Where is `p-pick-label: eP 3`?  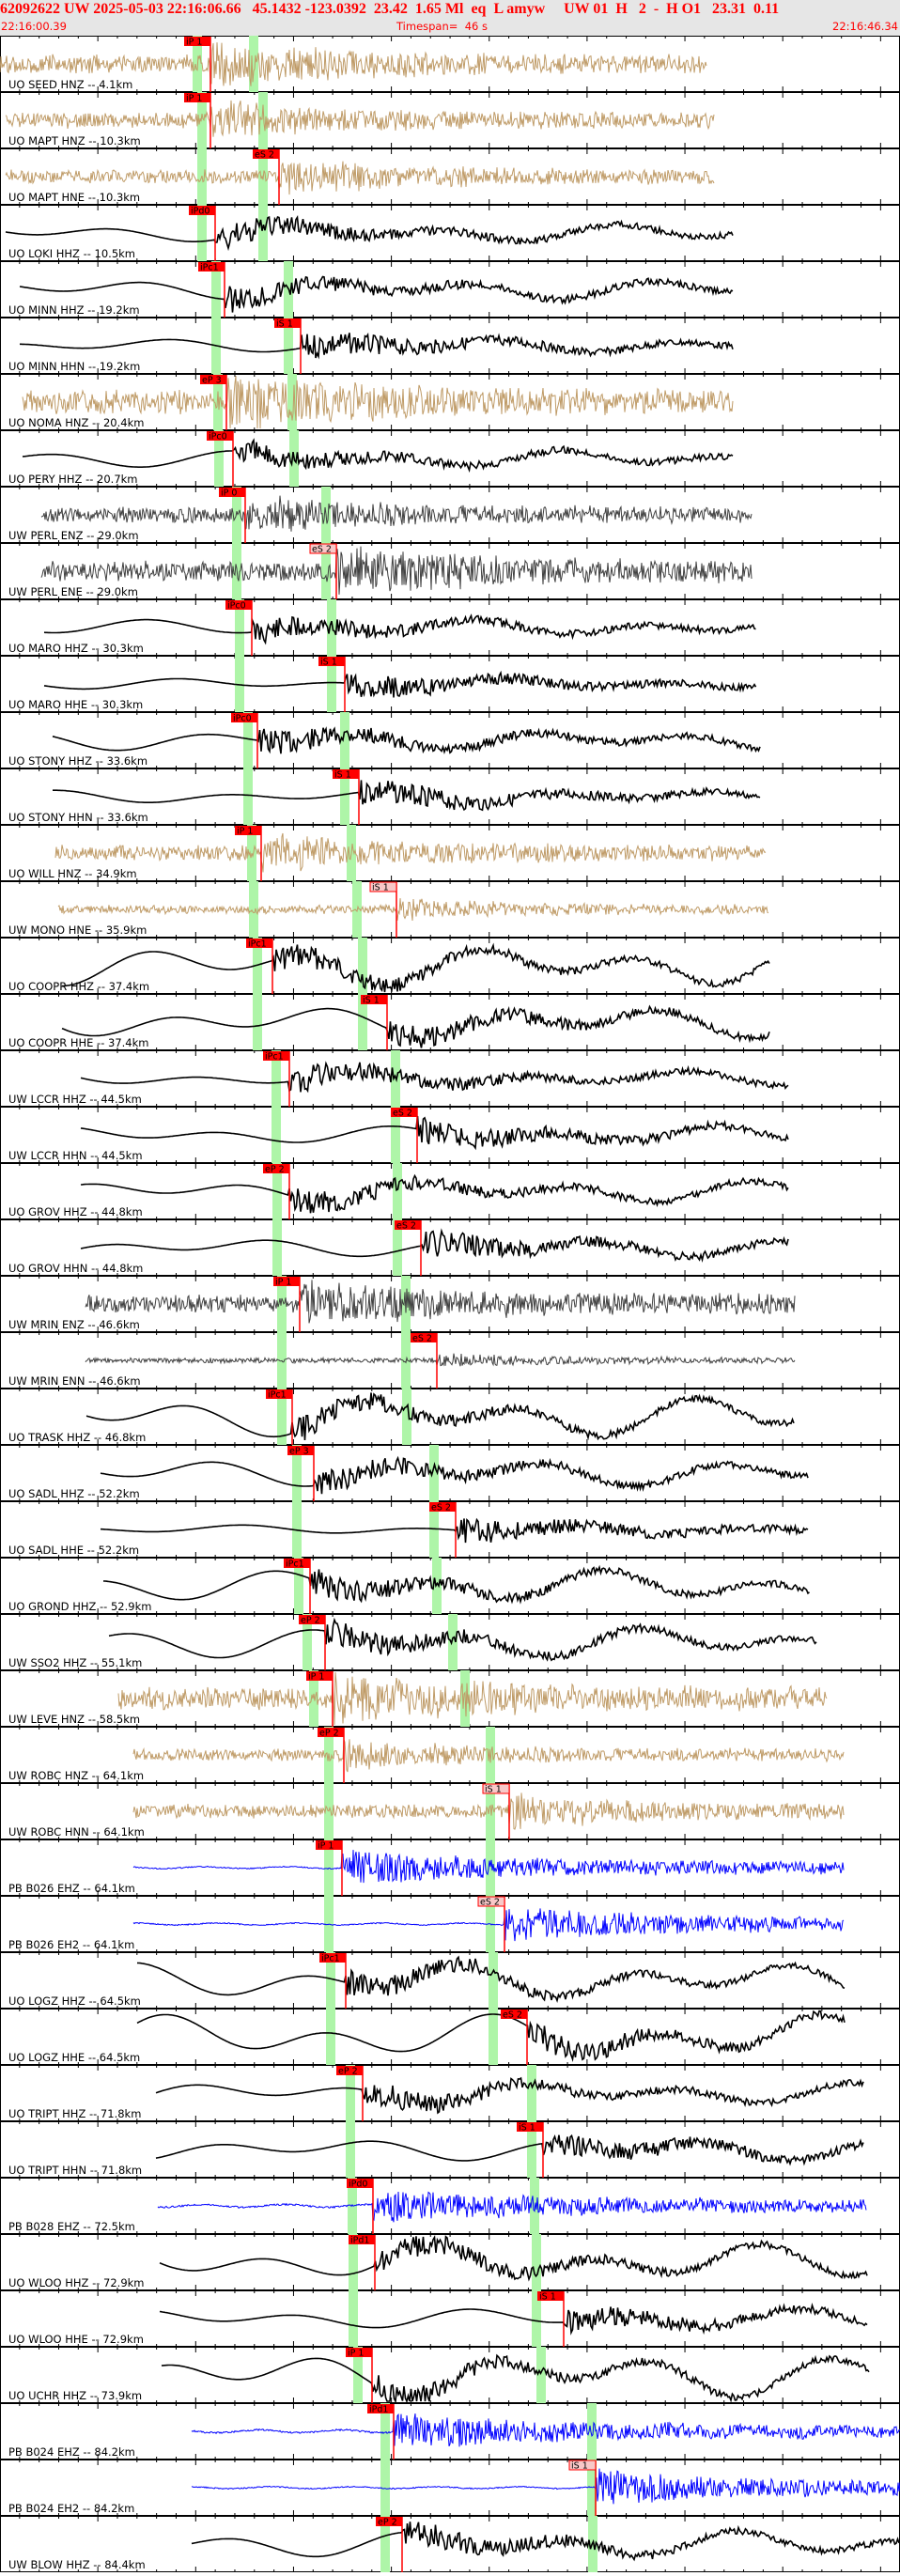
p-pick-label: eP 3 is located at coordinates (212, 381).